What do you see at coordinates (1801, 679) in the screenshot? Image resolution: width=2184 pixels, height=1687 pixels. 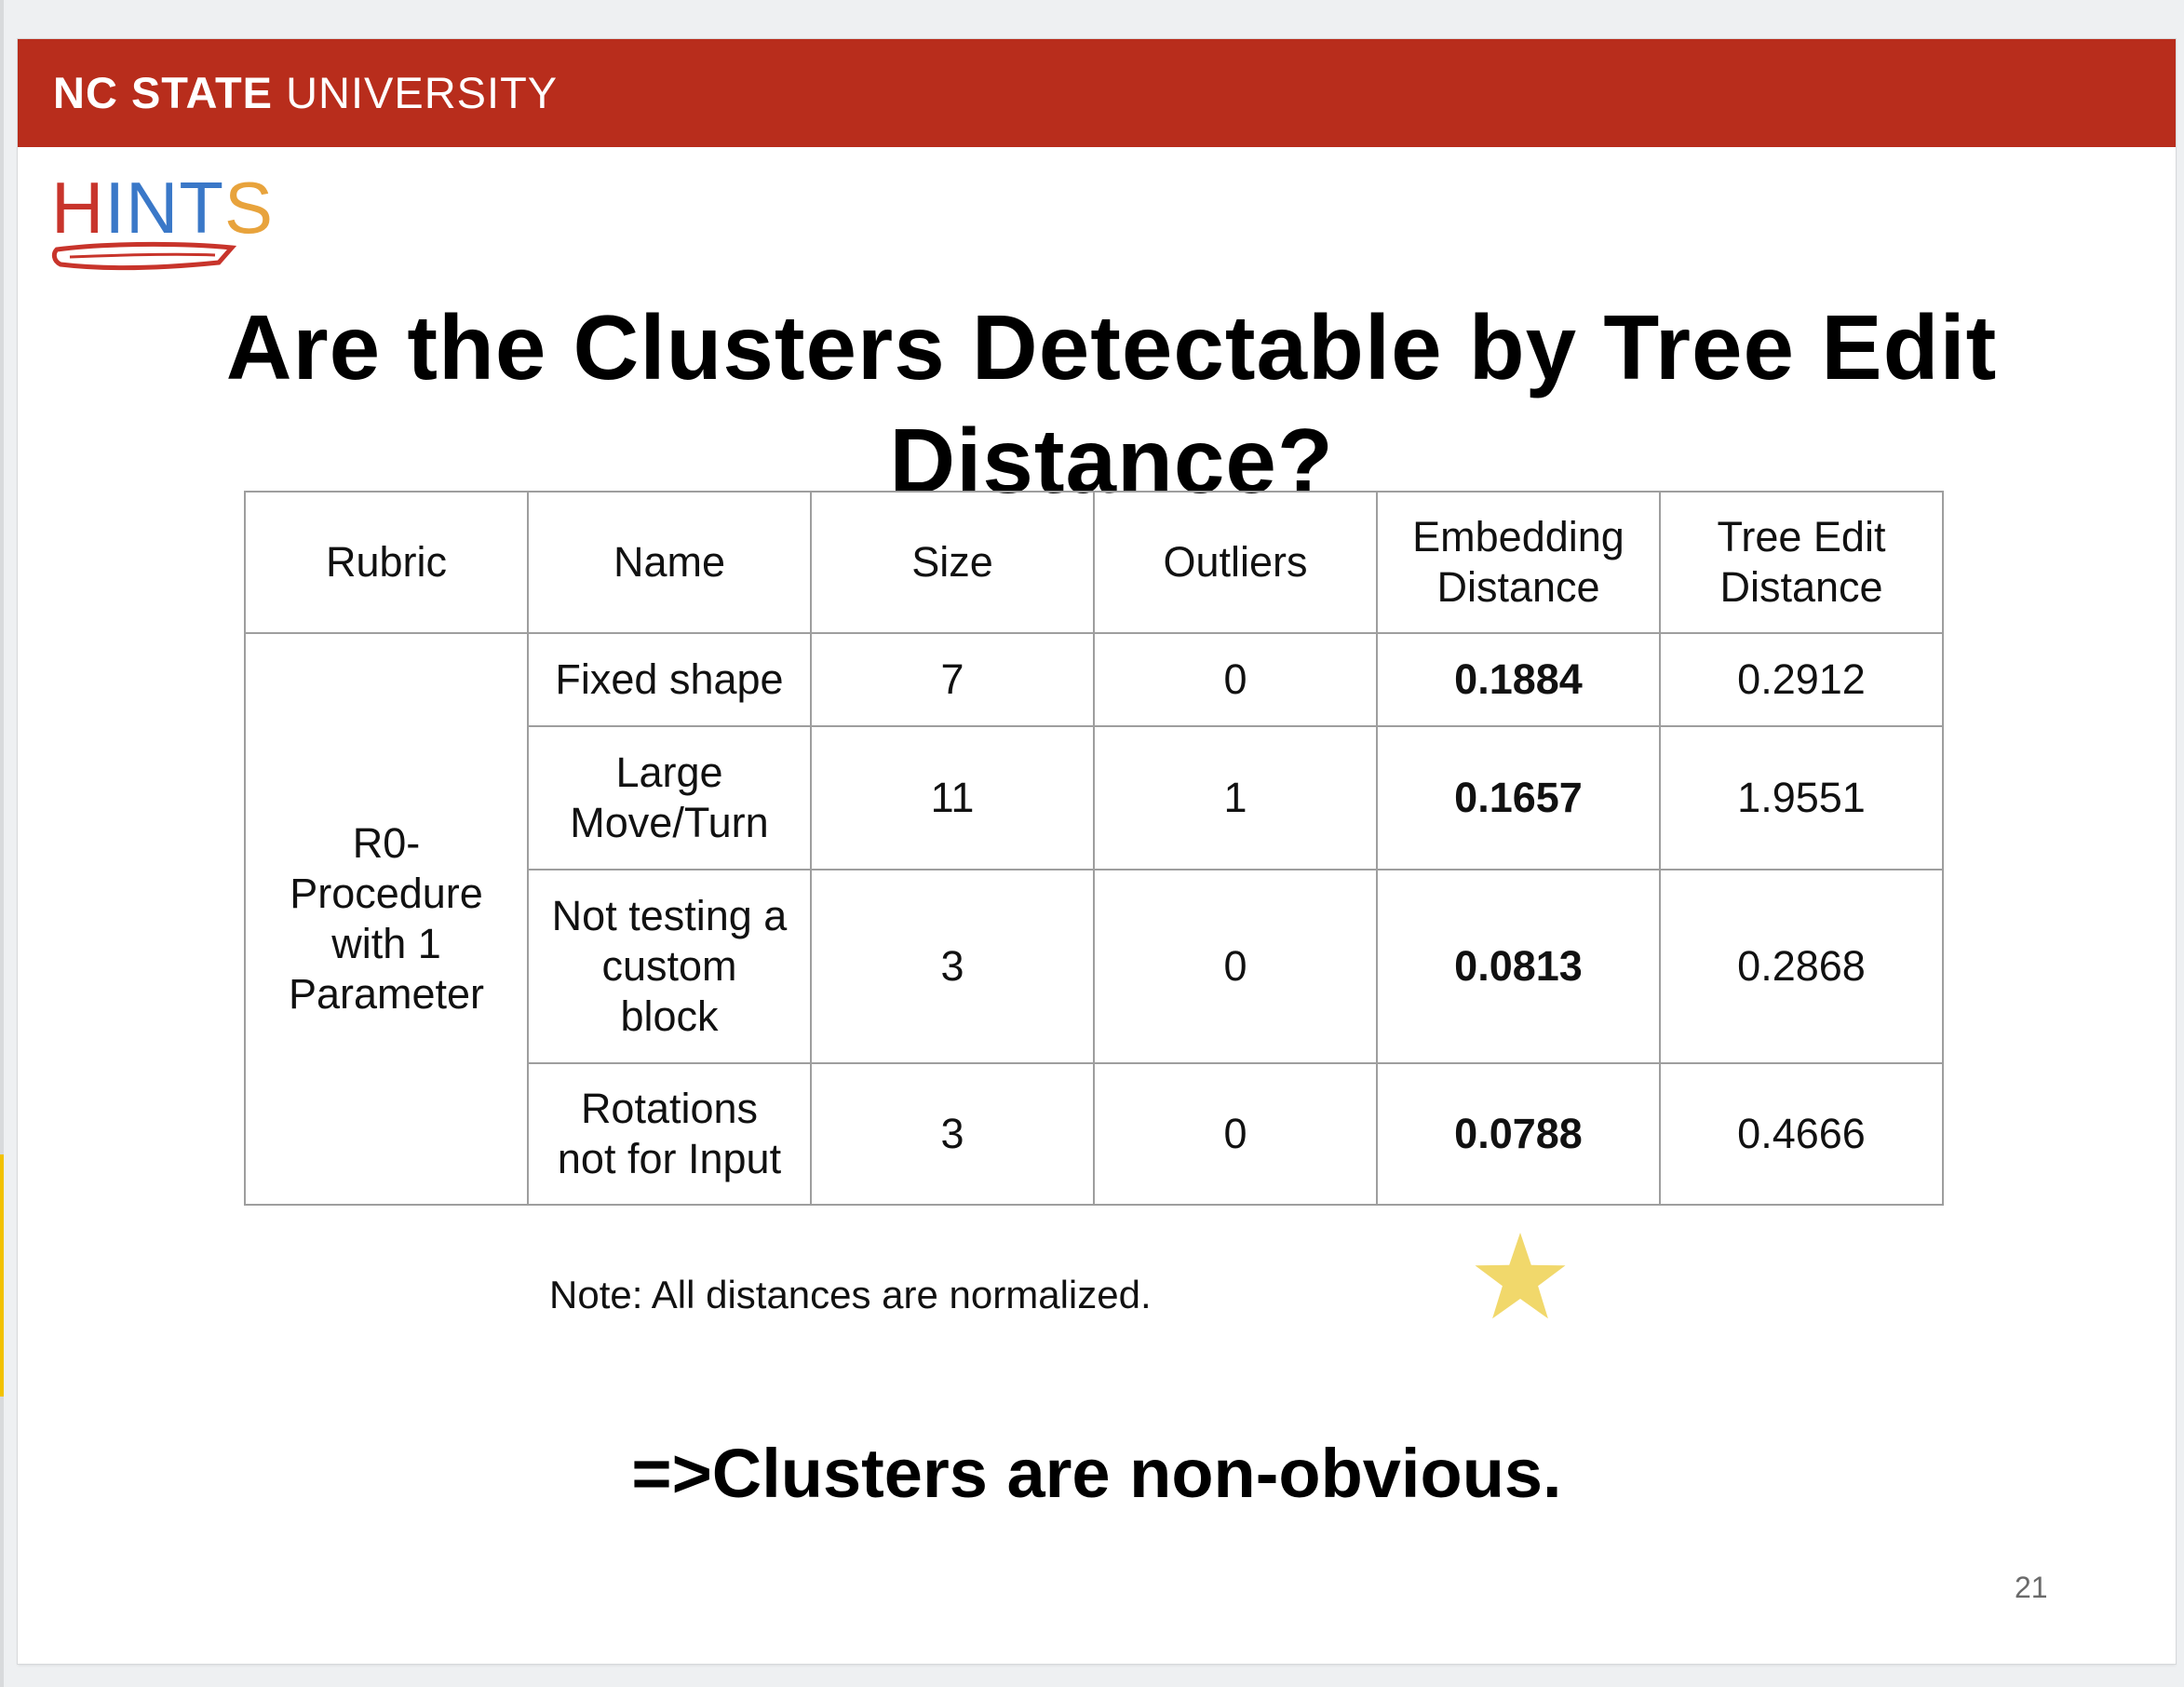 I see `tree-edit-distance-cell: 0.2912` at bounding box center [1801, 679].